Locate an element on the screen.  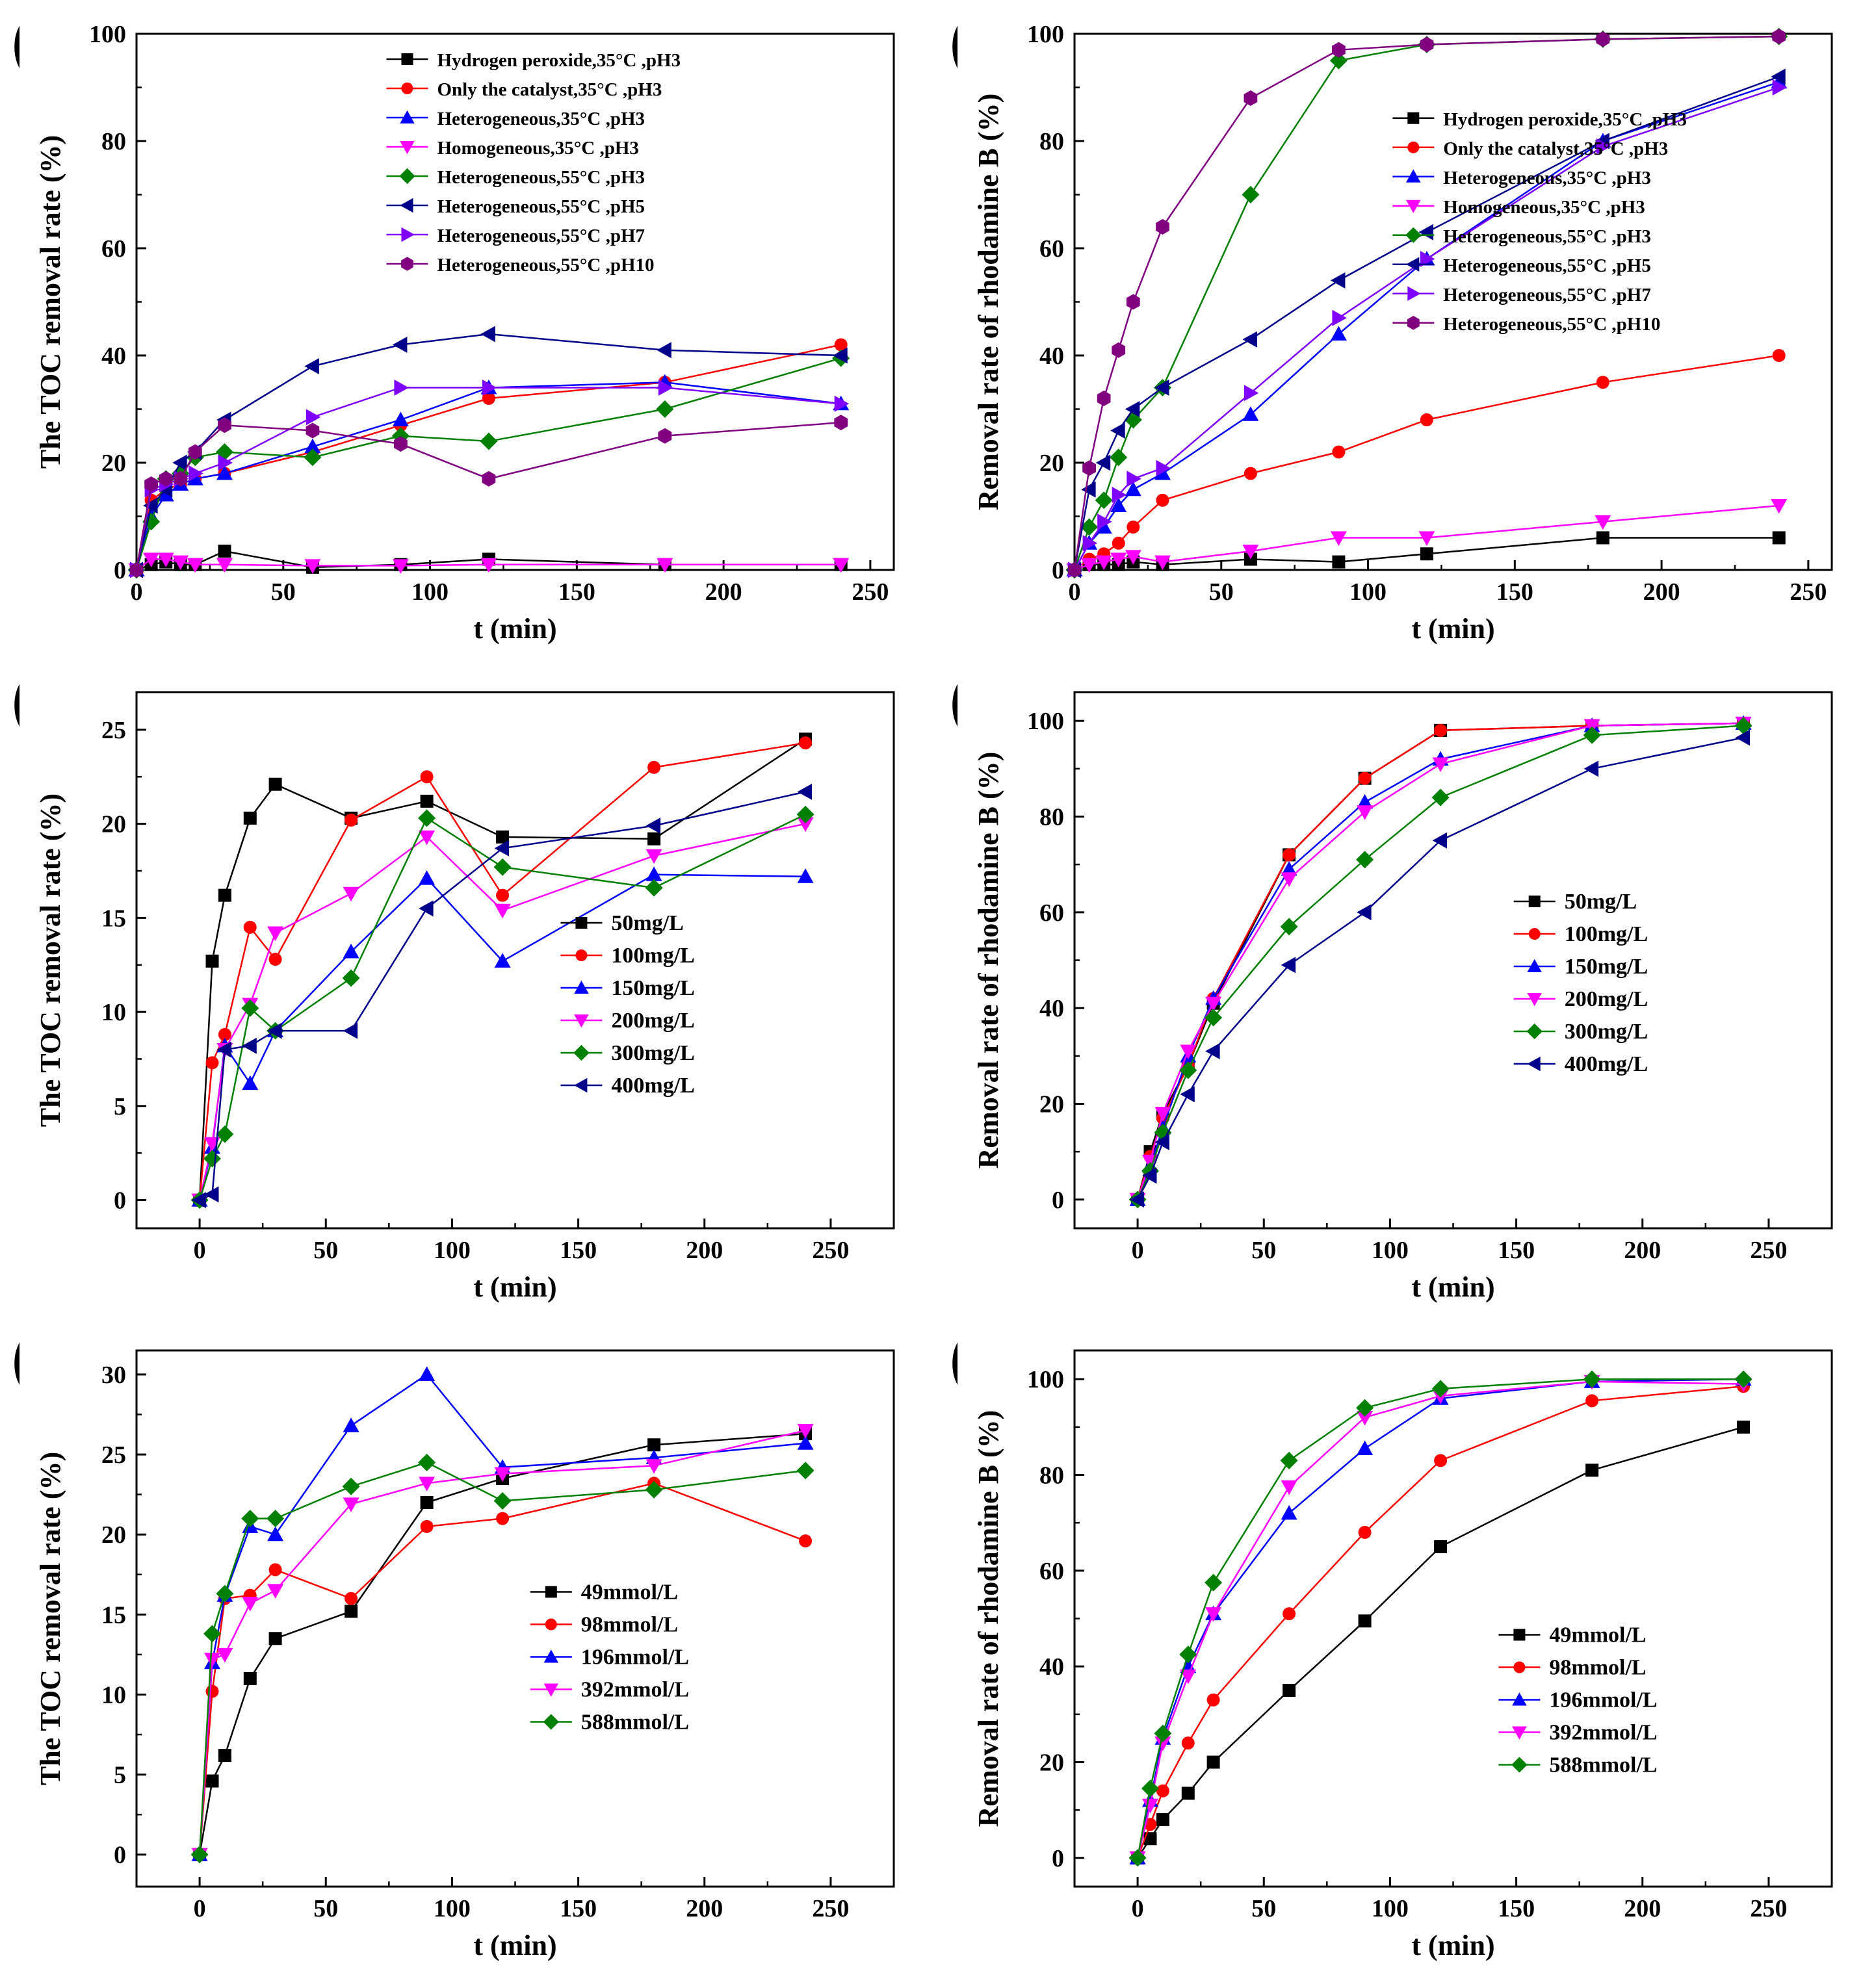
legend-label: 150mg/L is located at coordinates (652, 988).